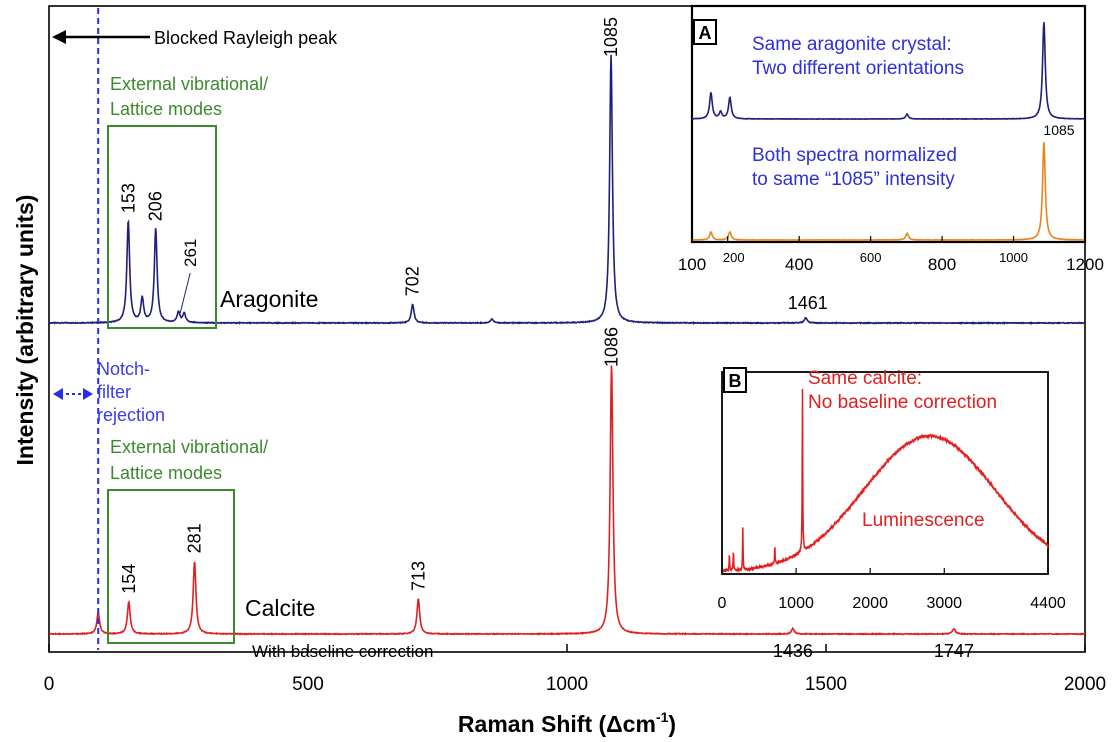 This screenshot has height=742, width=1119. What do you see at coordinates (902, 402) in the screenshot?
I see `inset-b-text-line2: No baseline correction` at bounding box center [902, 402].